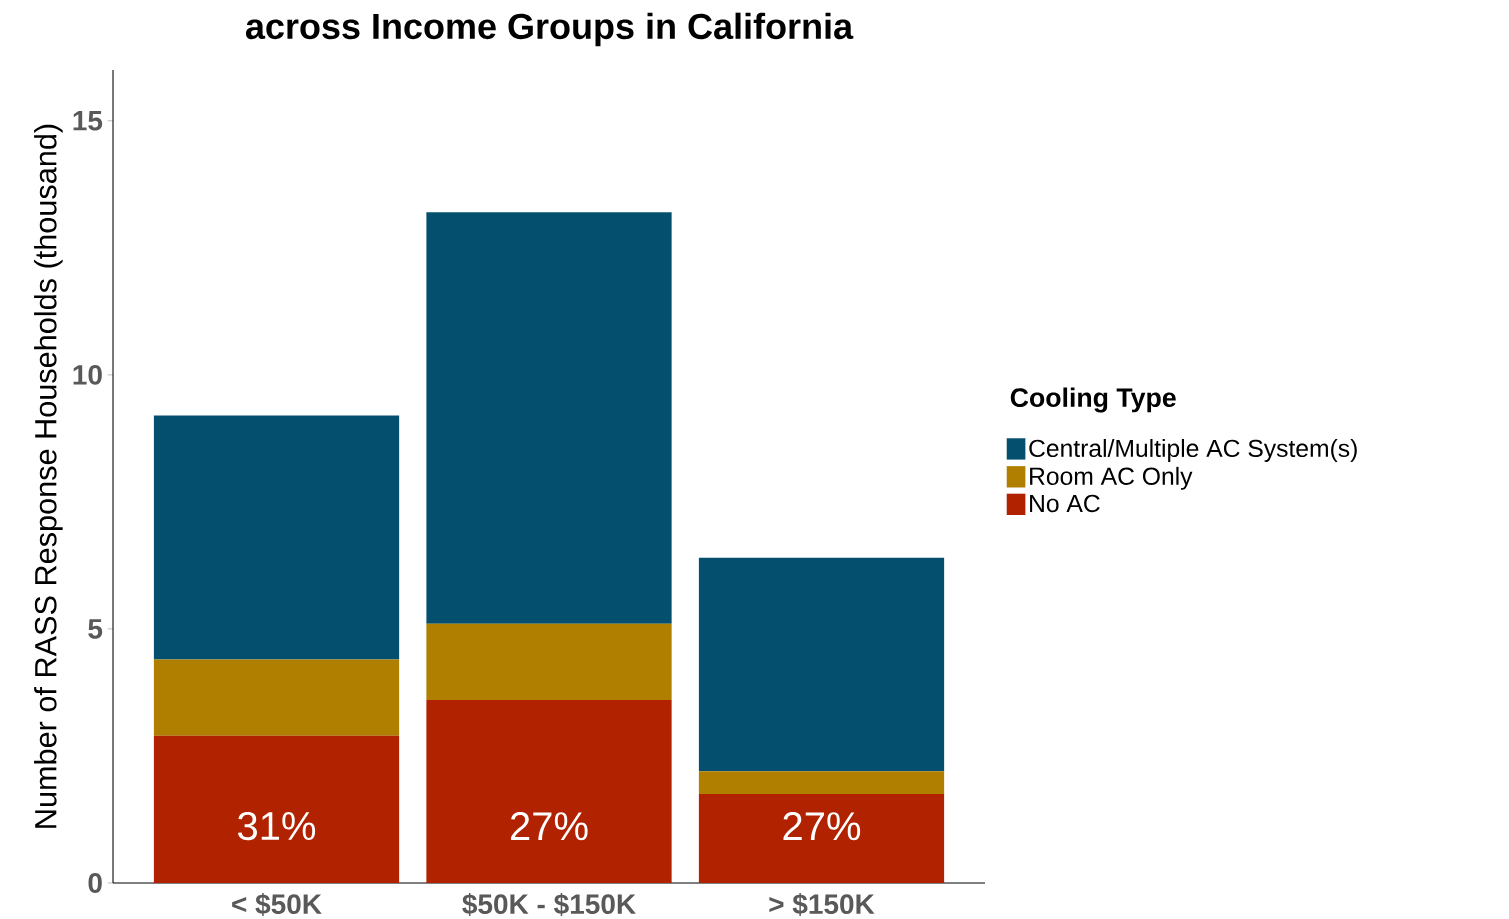  What do you see at coordinates (1093, 400) in the screenshot?
I see `legend-title: Cooling Type` at bounding box center [1093, 400].